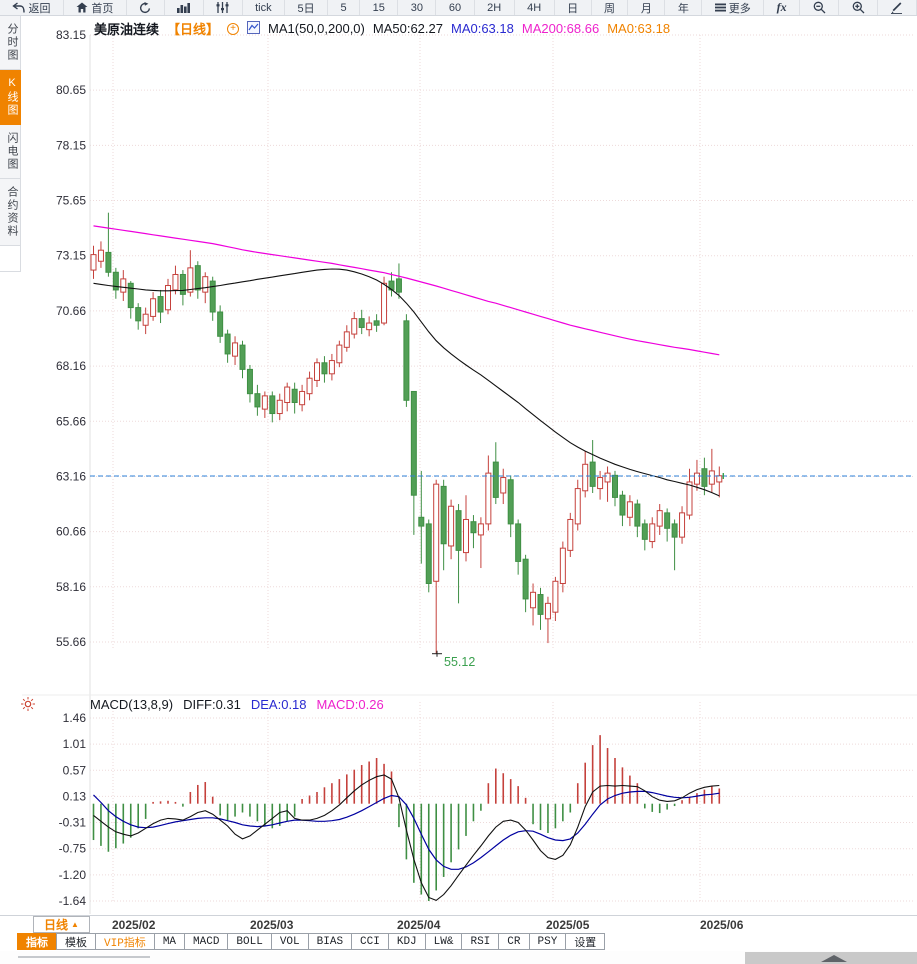 The image size is (917, 964). I want to click on sidebar-item-label: 分时图, so click(12, 42).